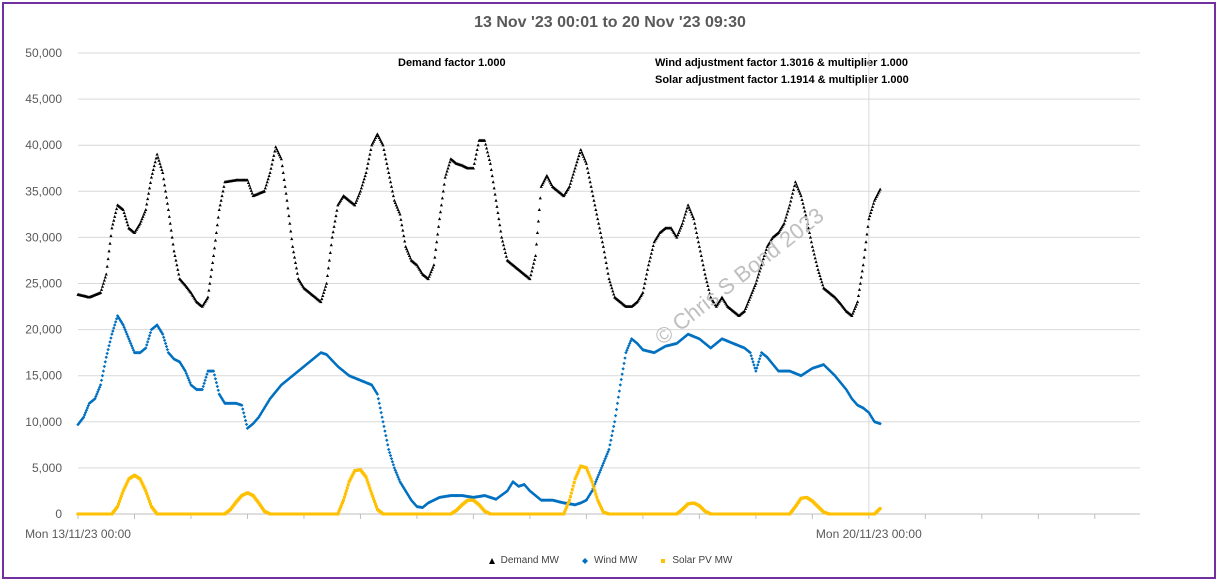  Describe the element at coordinates (610, 22) in the screenshot. I see `chart-title: 13 Nov '23 00:01 to 20 Nov '23 09:30` at that location.